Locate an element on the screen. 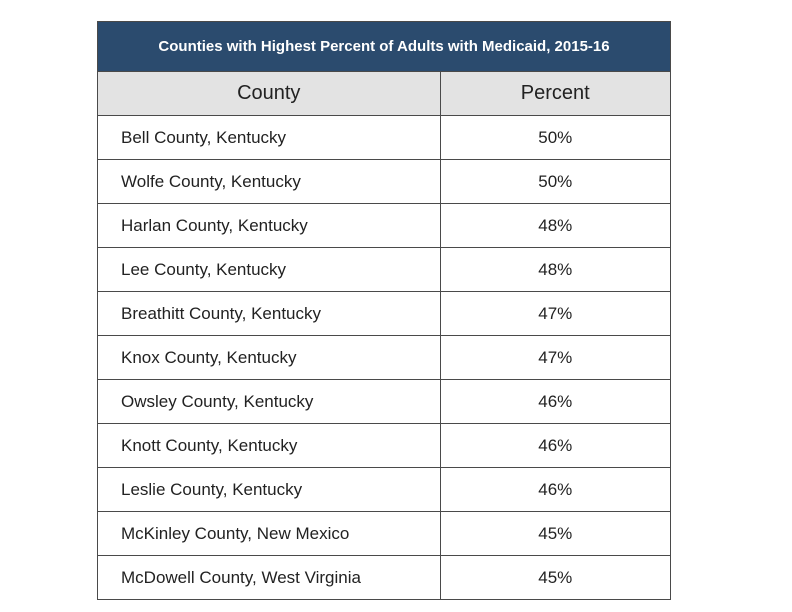 The height and width of the screenshot is (612, 792). county-cell: Knox County, Kentucky is located at coordinates (269, 357).